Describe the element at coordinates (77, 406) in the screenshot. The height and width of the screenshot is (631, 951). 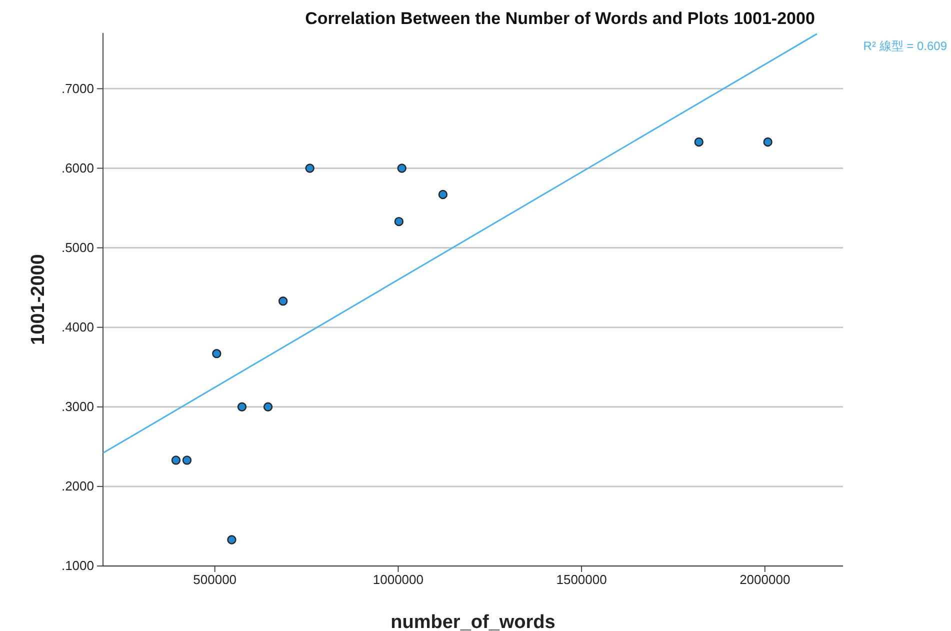
I see `y-tick-label: .3000` at that location.